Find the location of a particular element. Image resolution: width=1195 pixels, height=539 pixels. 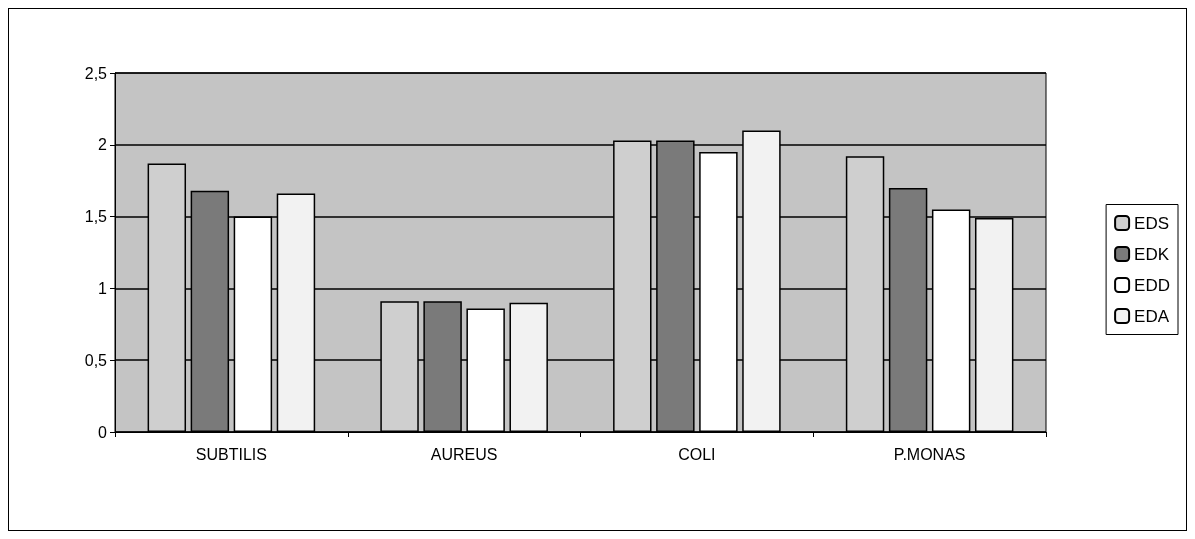

y-tick-label: 2 is located at coordinates (103, 145).